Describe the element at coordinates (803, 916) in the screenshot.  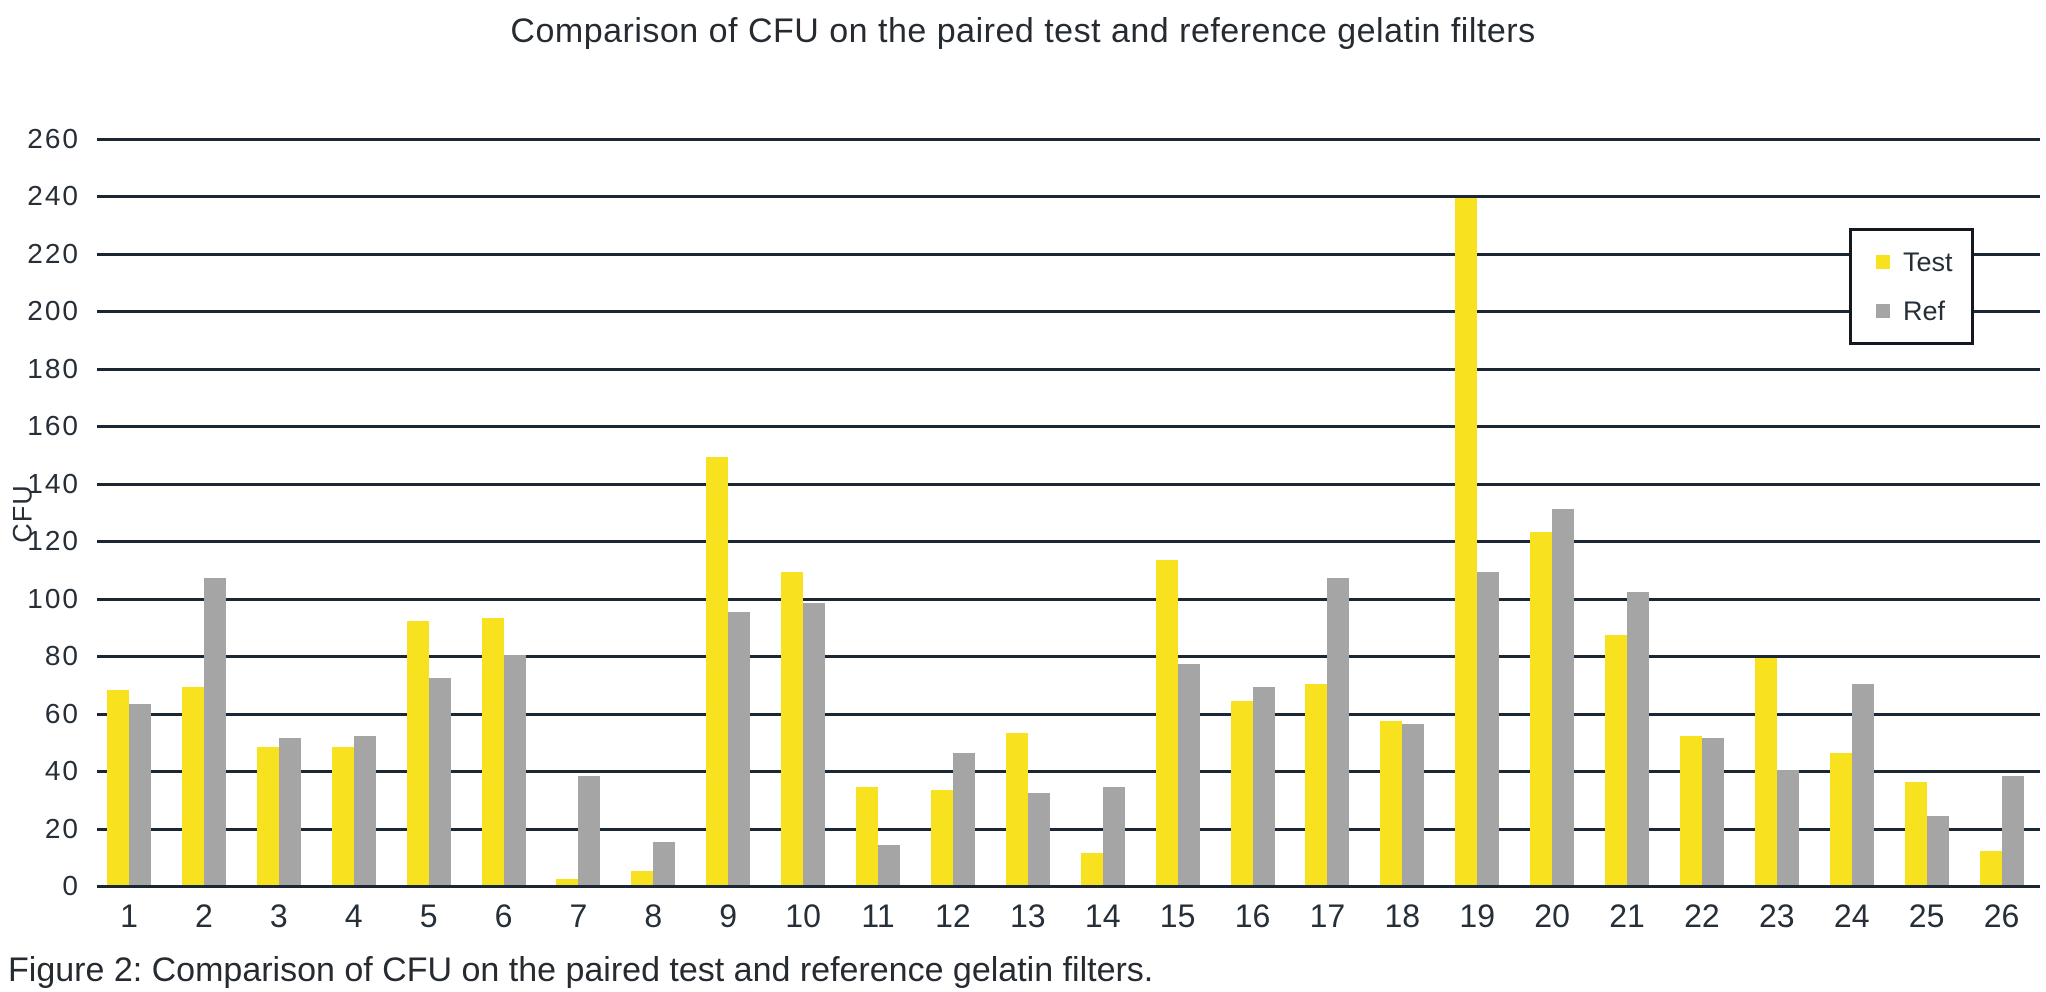
I see `x-tick-label-10: 10` at that location.